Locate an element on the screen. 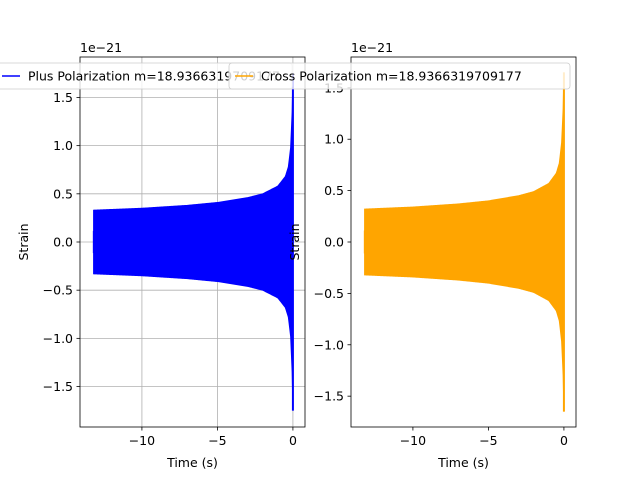 This screenshot has width=640, height=480. y-tick-label: 1.5 is located at coordinates (63, 97).